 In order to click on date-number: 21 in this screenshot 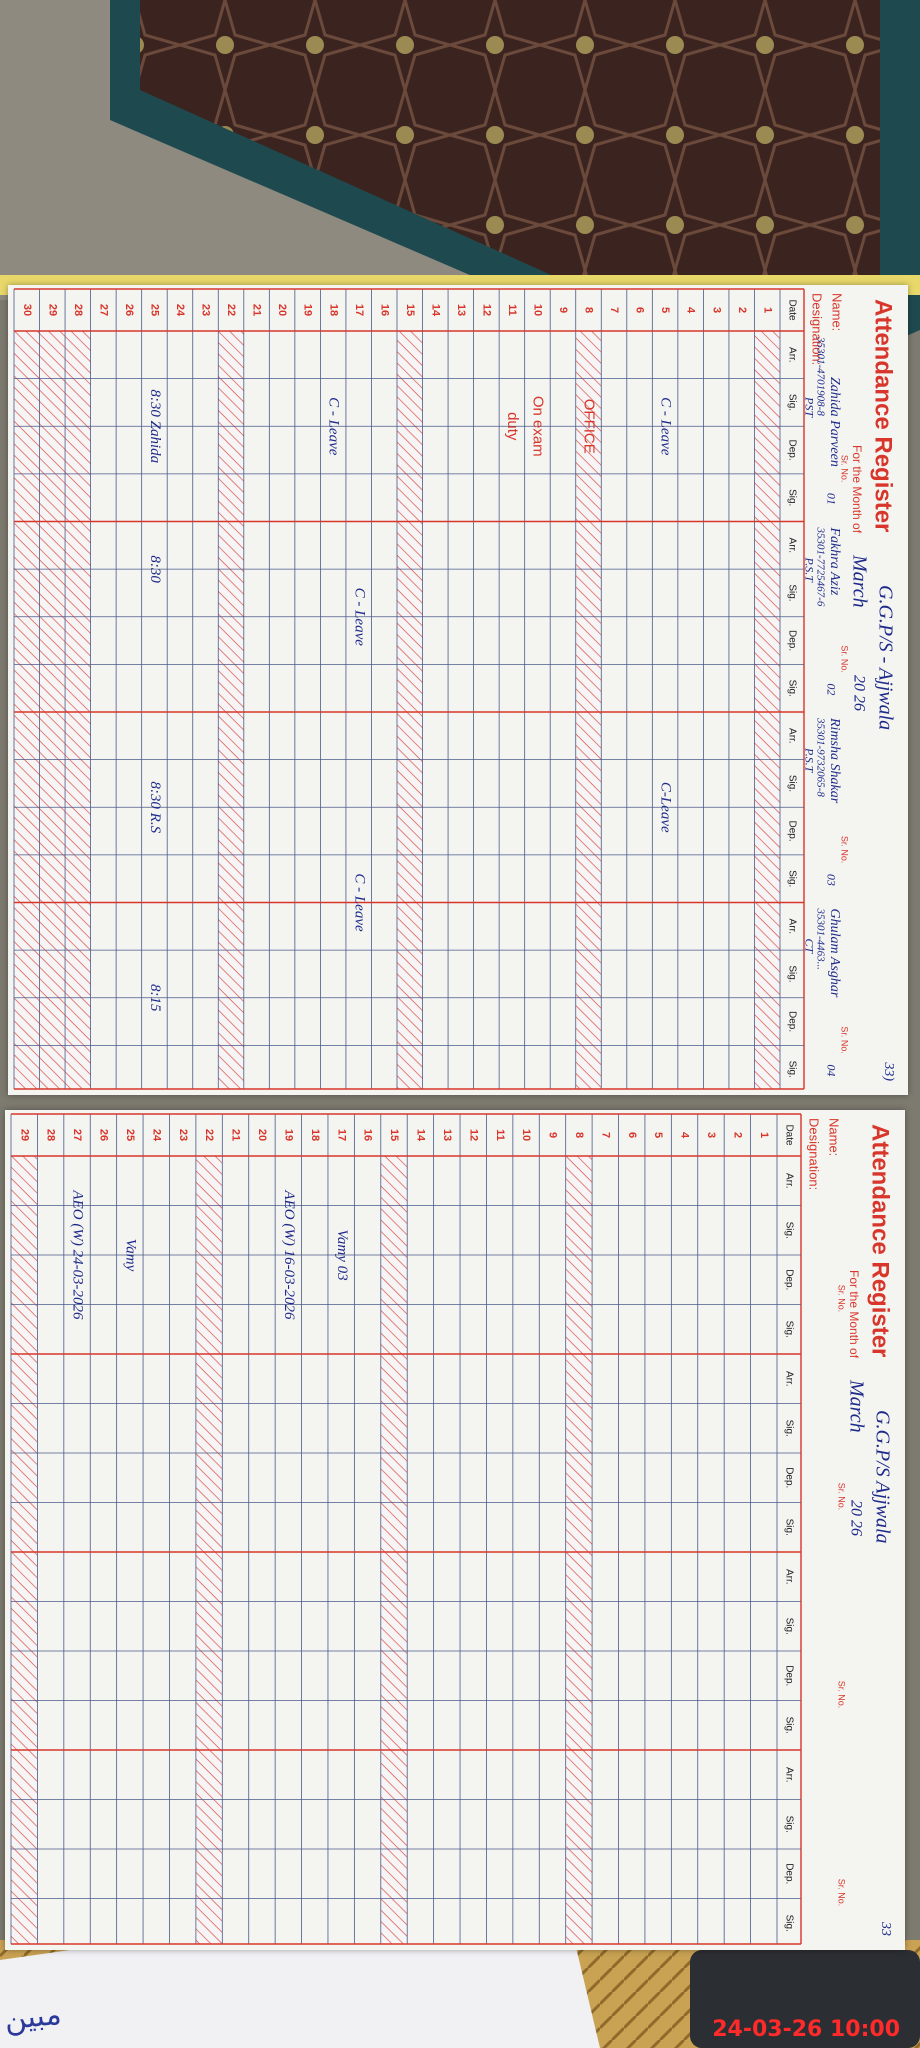, I will do `click(257, 310)`.